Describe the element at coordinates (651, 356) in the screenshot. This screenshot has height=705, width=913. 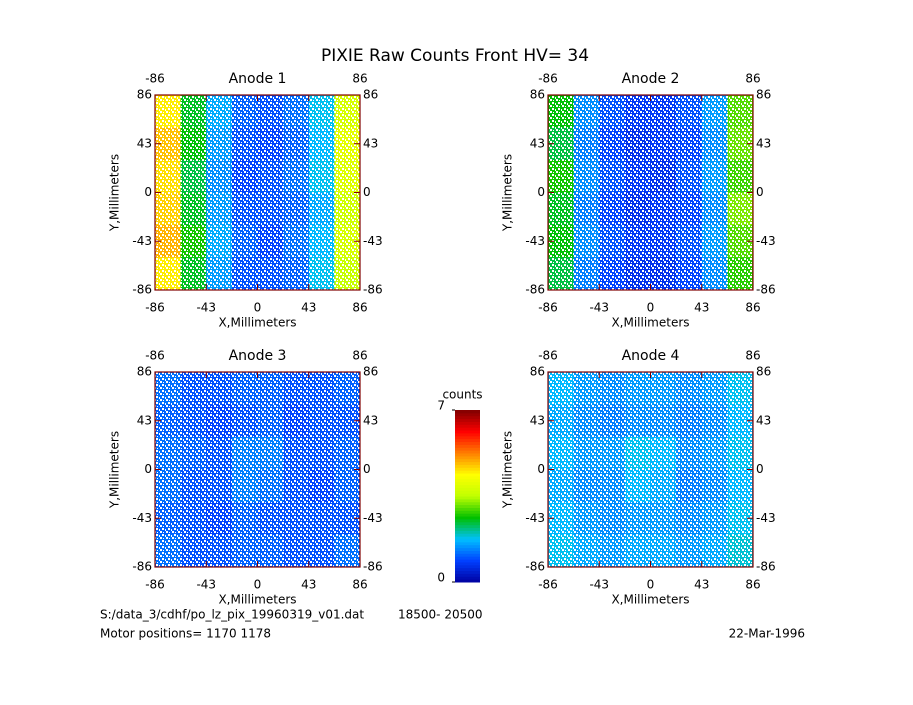
I see `panel-title: Anode 4` at that location.